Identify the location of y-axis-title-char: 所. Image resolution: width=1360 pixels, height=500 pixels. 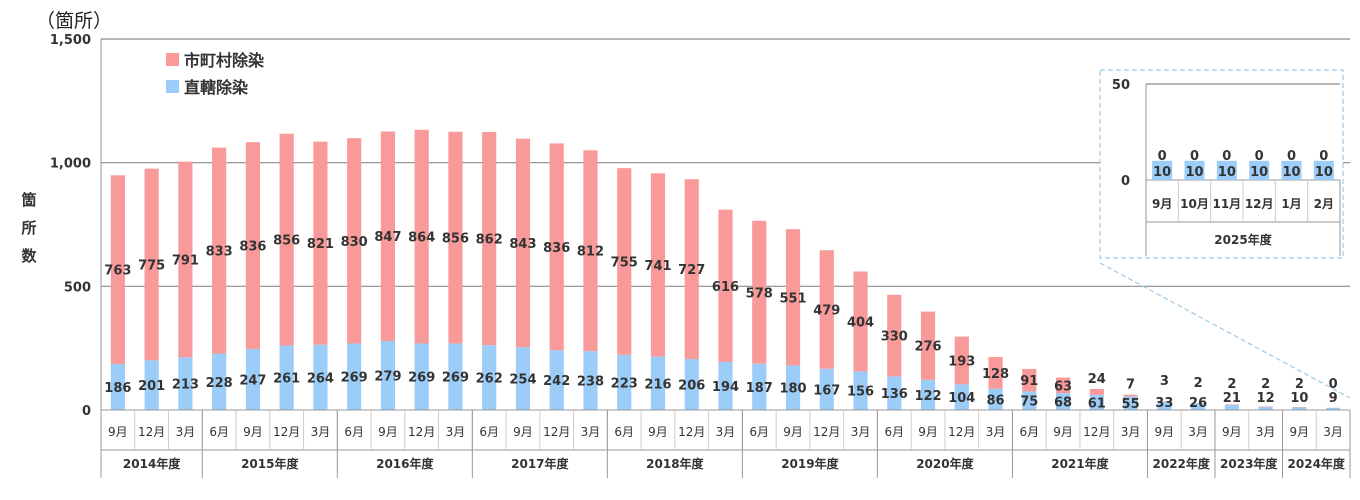
(28, 228).